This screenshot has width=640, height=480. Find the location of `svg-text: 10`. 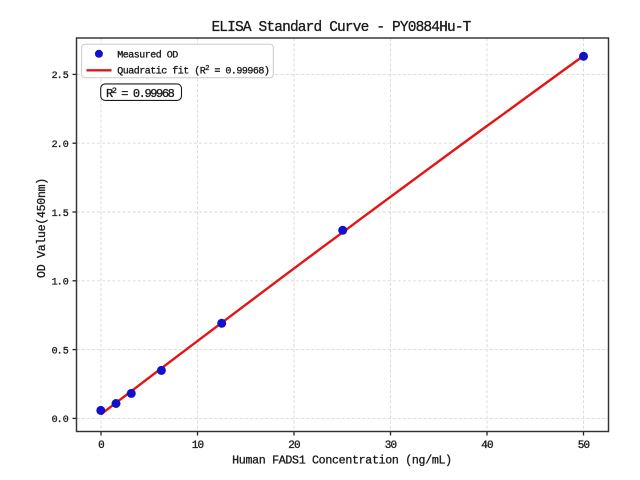

svg-text: 10 is located at coordinates (198, 446).